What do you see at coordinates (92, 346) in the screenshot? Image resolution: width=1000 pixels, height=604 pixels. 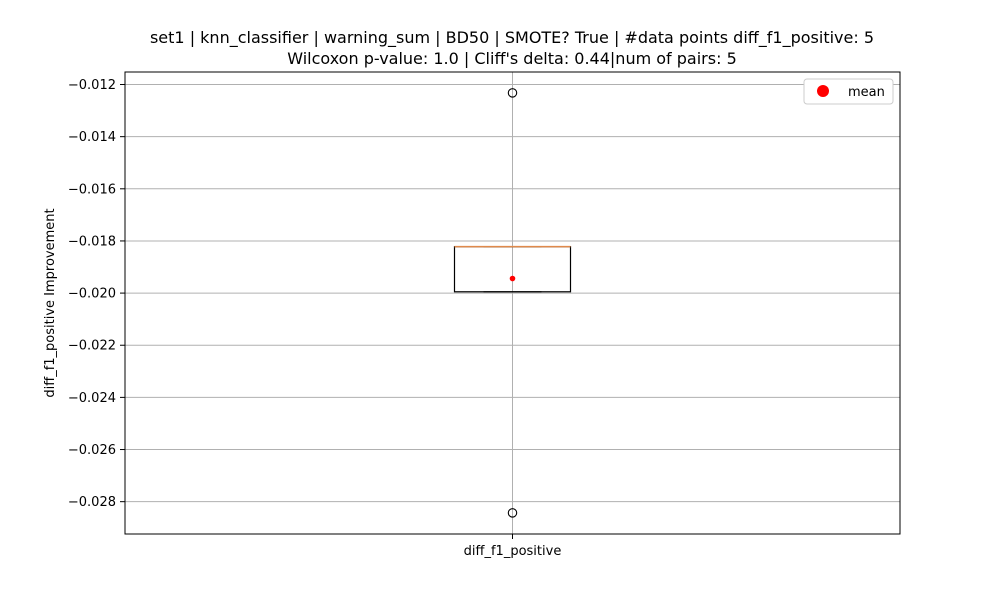 I see `y-tick-label: −0.022` at bounding box center [92, 346].